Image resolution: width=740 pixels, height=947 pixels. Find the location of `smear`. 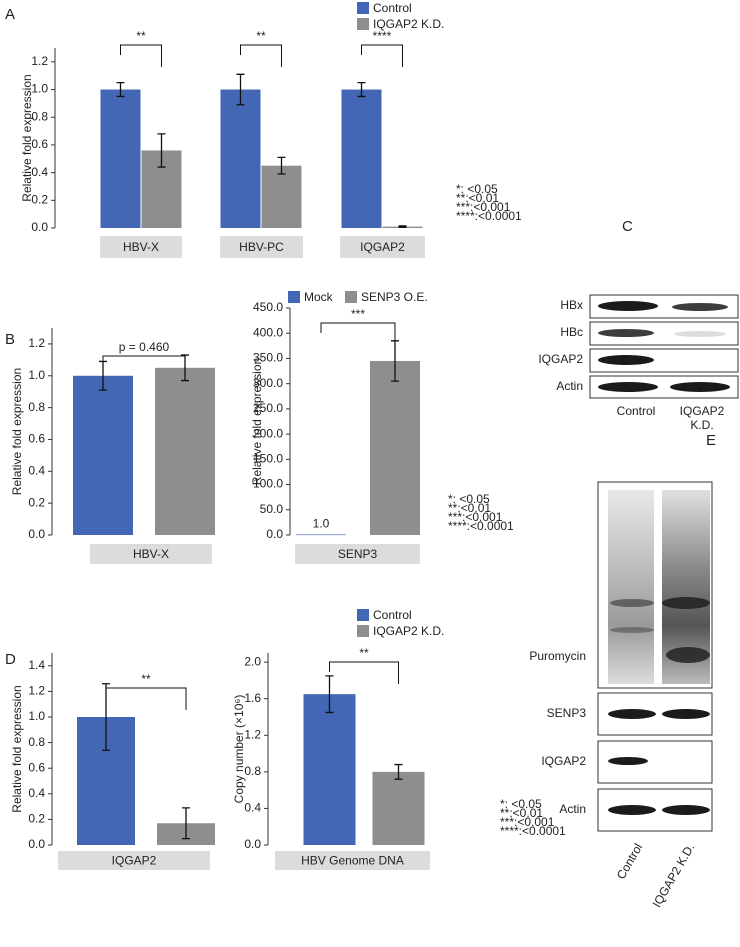

smear is located at coordinates (631, 587).